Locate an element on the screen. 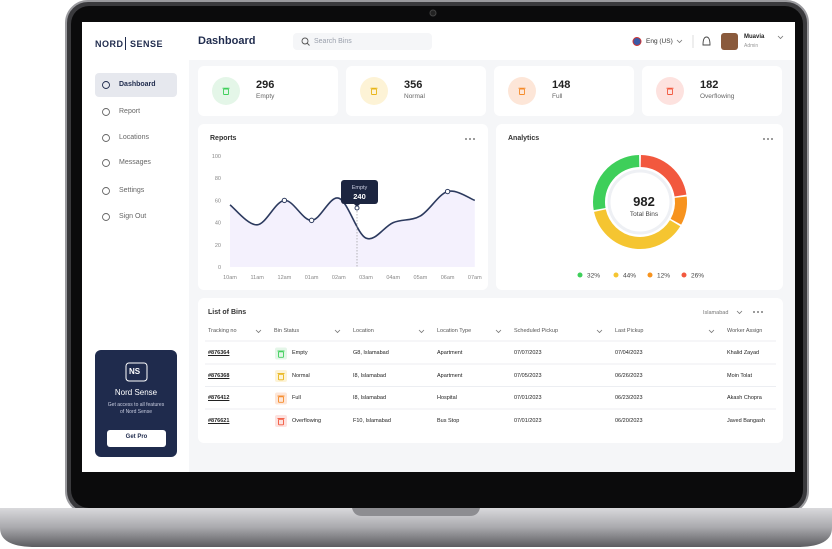 The width and height of the screenshot is (832, 549). table-cell: Bus Stop is located at coordinates (448, 420).